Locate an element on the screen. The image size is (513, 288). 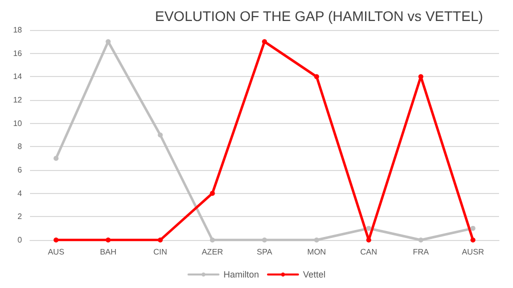
x-tick-label: MON is located at coordinates (316, 252).